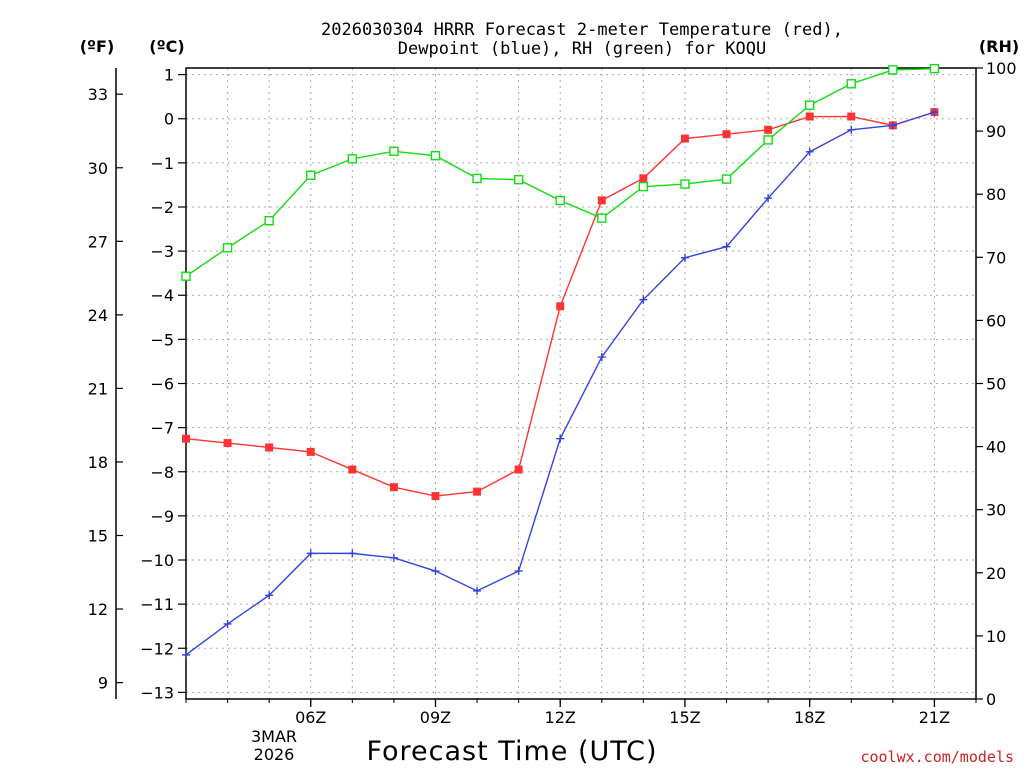 This screenshot has height=768, width=1024. What do you see at coordinates (996, 194) in the screenshot?
I see `rh-tick-label: 80` at bounding box center [996, 194].